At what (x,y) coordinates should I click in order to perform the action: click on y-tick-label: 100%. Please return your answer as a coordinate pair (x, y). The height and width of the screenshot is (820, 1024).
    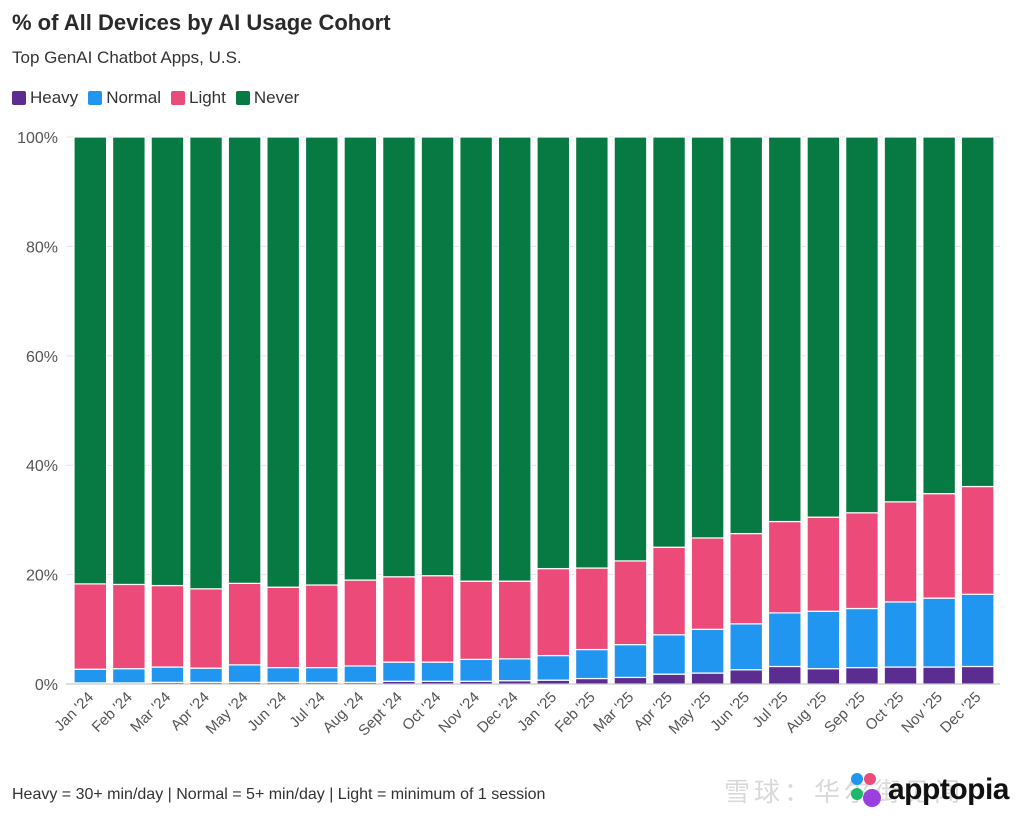
    Looking at the image, I should click on (37, 138).